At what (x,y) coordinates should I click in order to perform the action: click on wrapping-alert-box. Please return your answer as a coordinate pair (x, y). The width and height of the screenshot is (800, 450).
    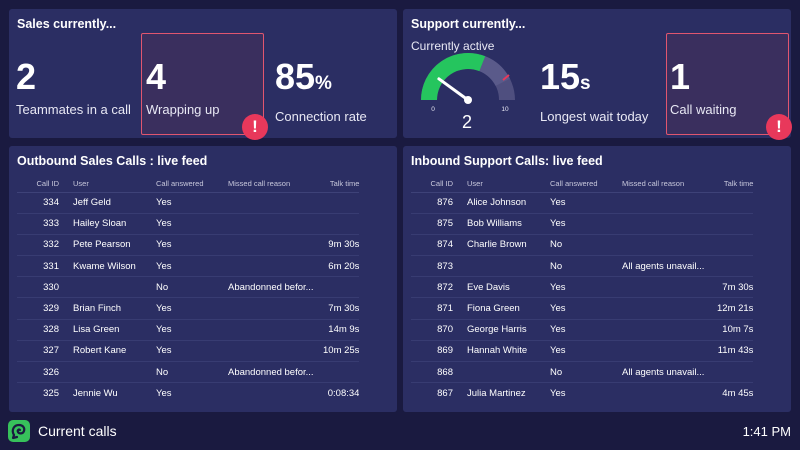
    Looking at the image, I should click on (202, 84).